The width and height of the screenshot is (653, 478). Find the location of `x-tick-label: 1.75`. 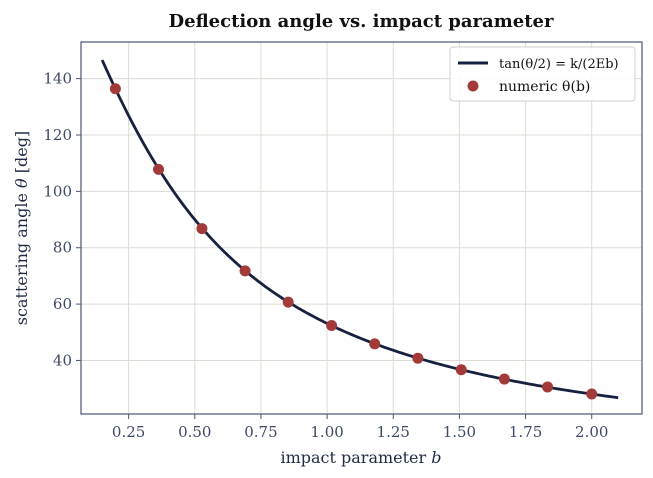

x-tick-label: 1.75 is located at coordinates (525, 432).